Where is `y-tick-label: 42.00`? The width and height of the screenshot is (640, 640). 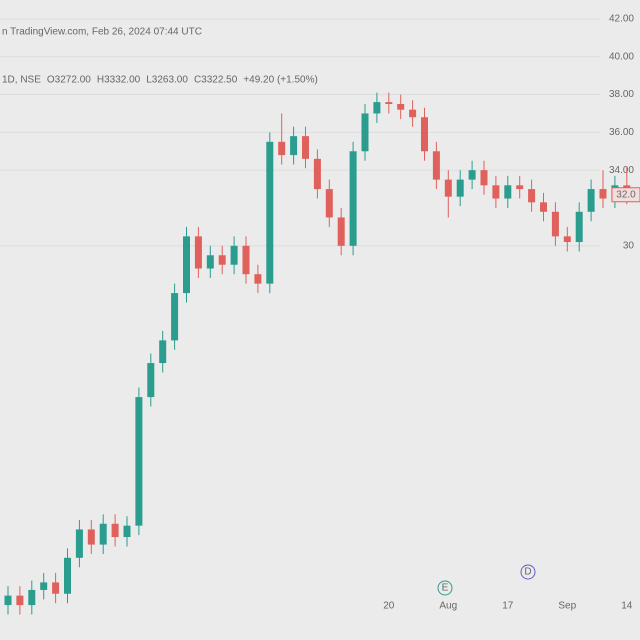
y-tick-label: 42.00 is located at coordinates (621, 19).